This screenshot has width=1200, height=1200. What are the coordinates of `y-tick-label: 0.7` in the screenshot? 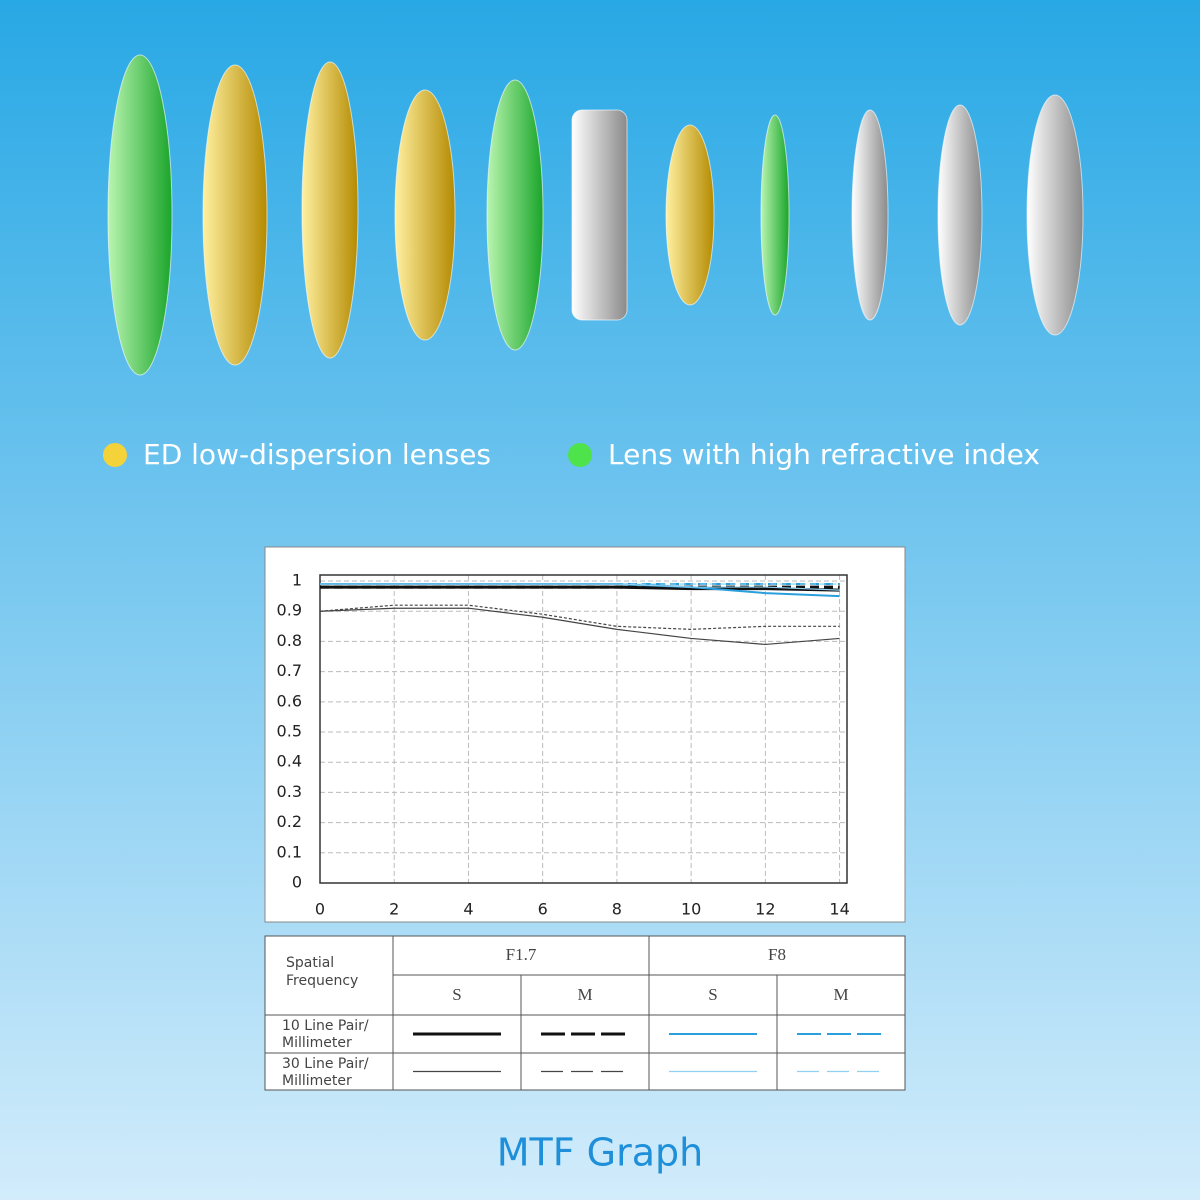 It's located at (289, 670).